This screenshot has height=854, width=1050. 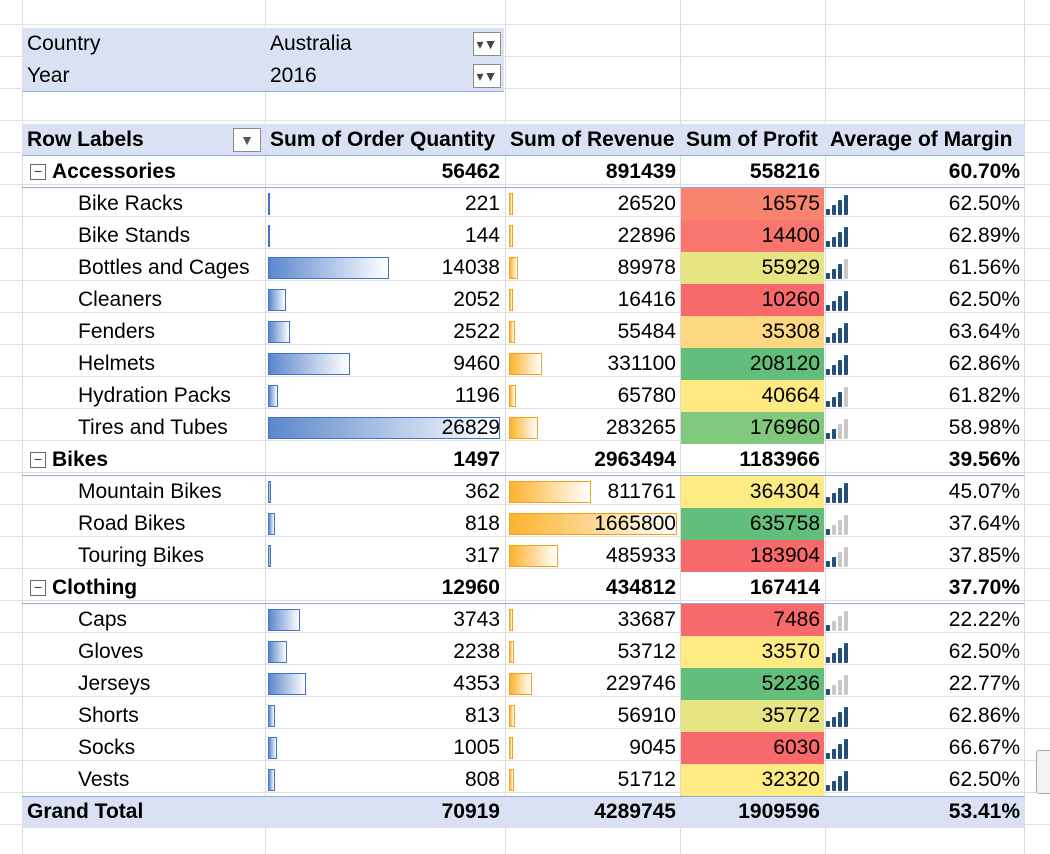 I want to click on revenue-value: 331100, so click(x=641, y=363).